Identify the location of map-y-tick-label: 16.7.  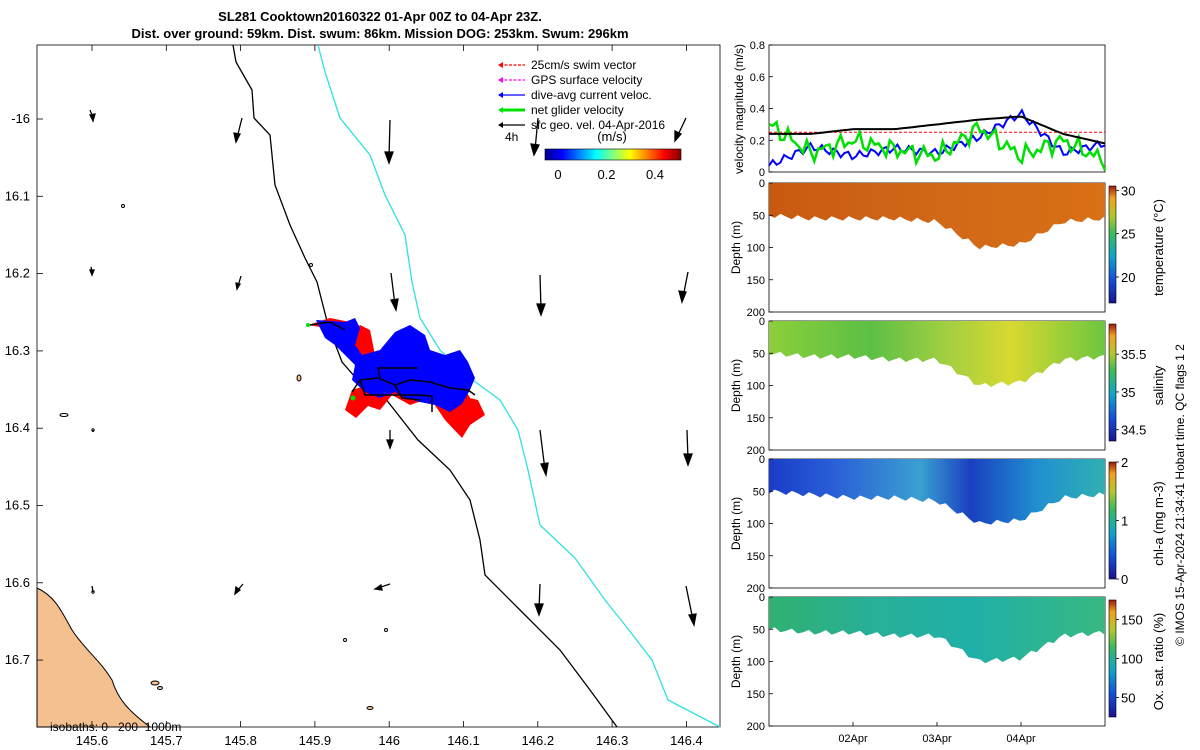
(17, 659).